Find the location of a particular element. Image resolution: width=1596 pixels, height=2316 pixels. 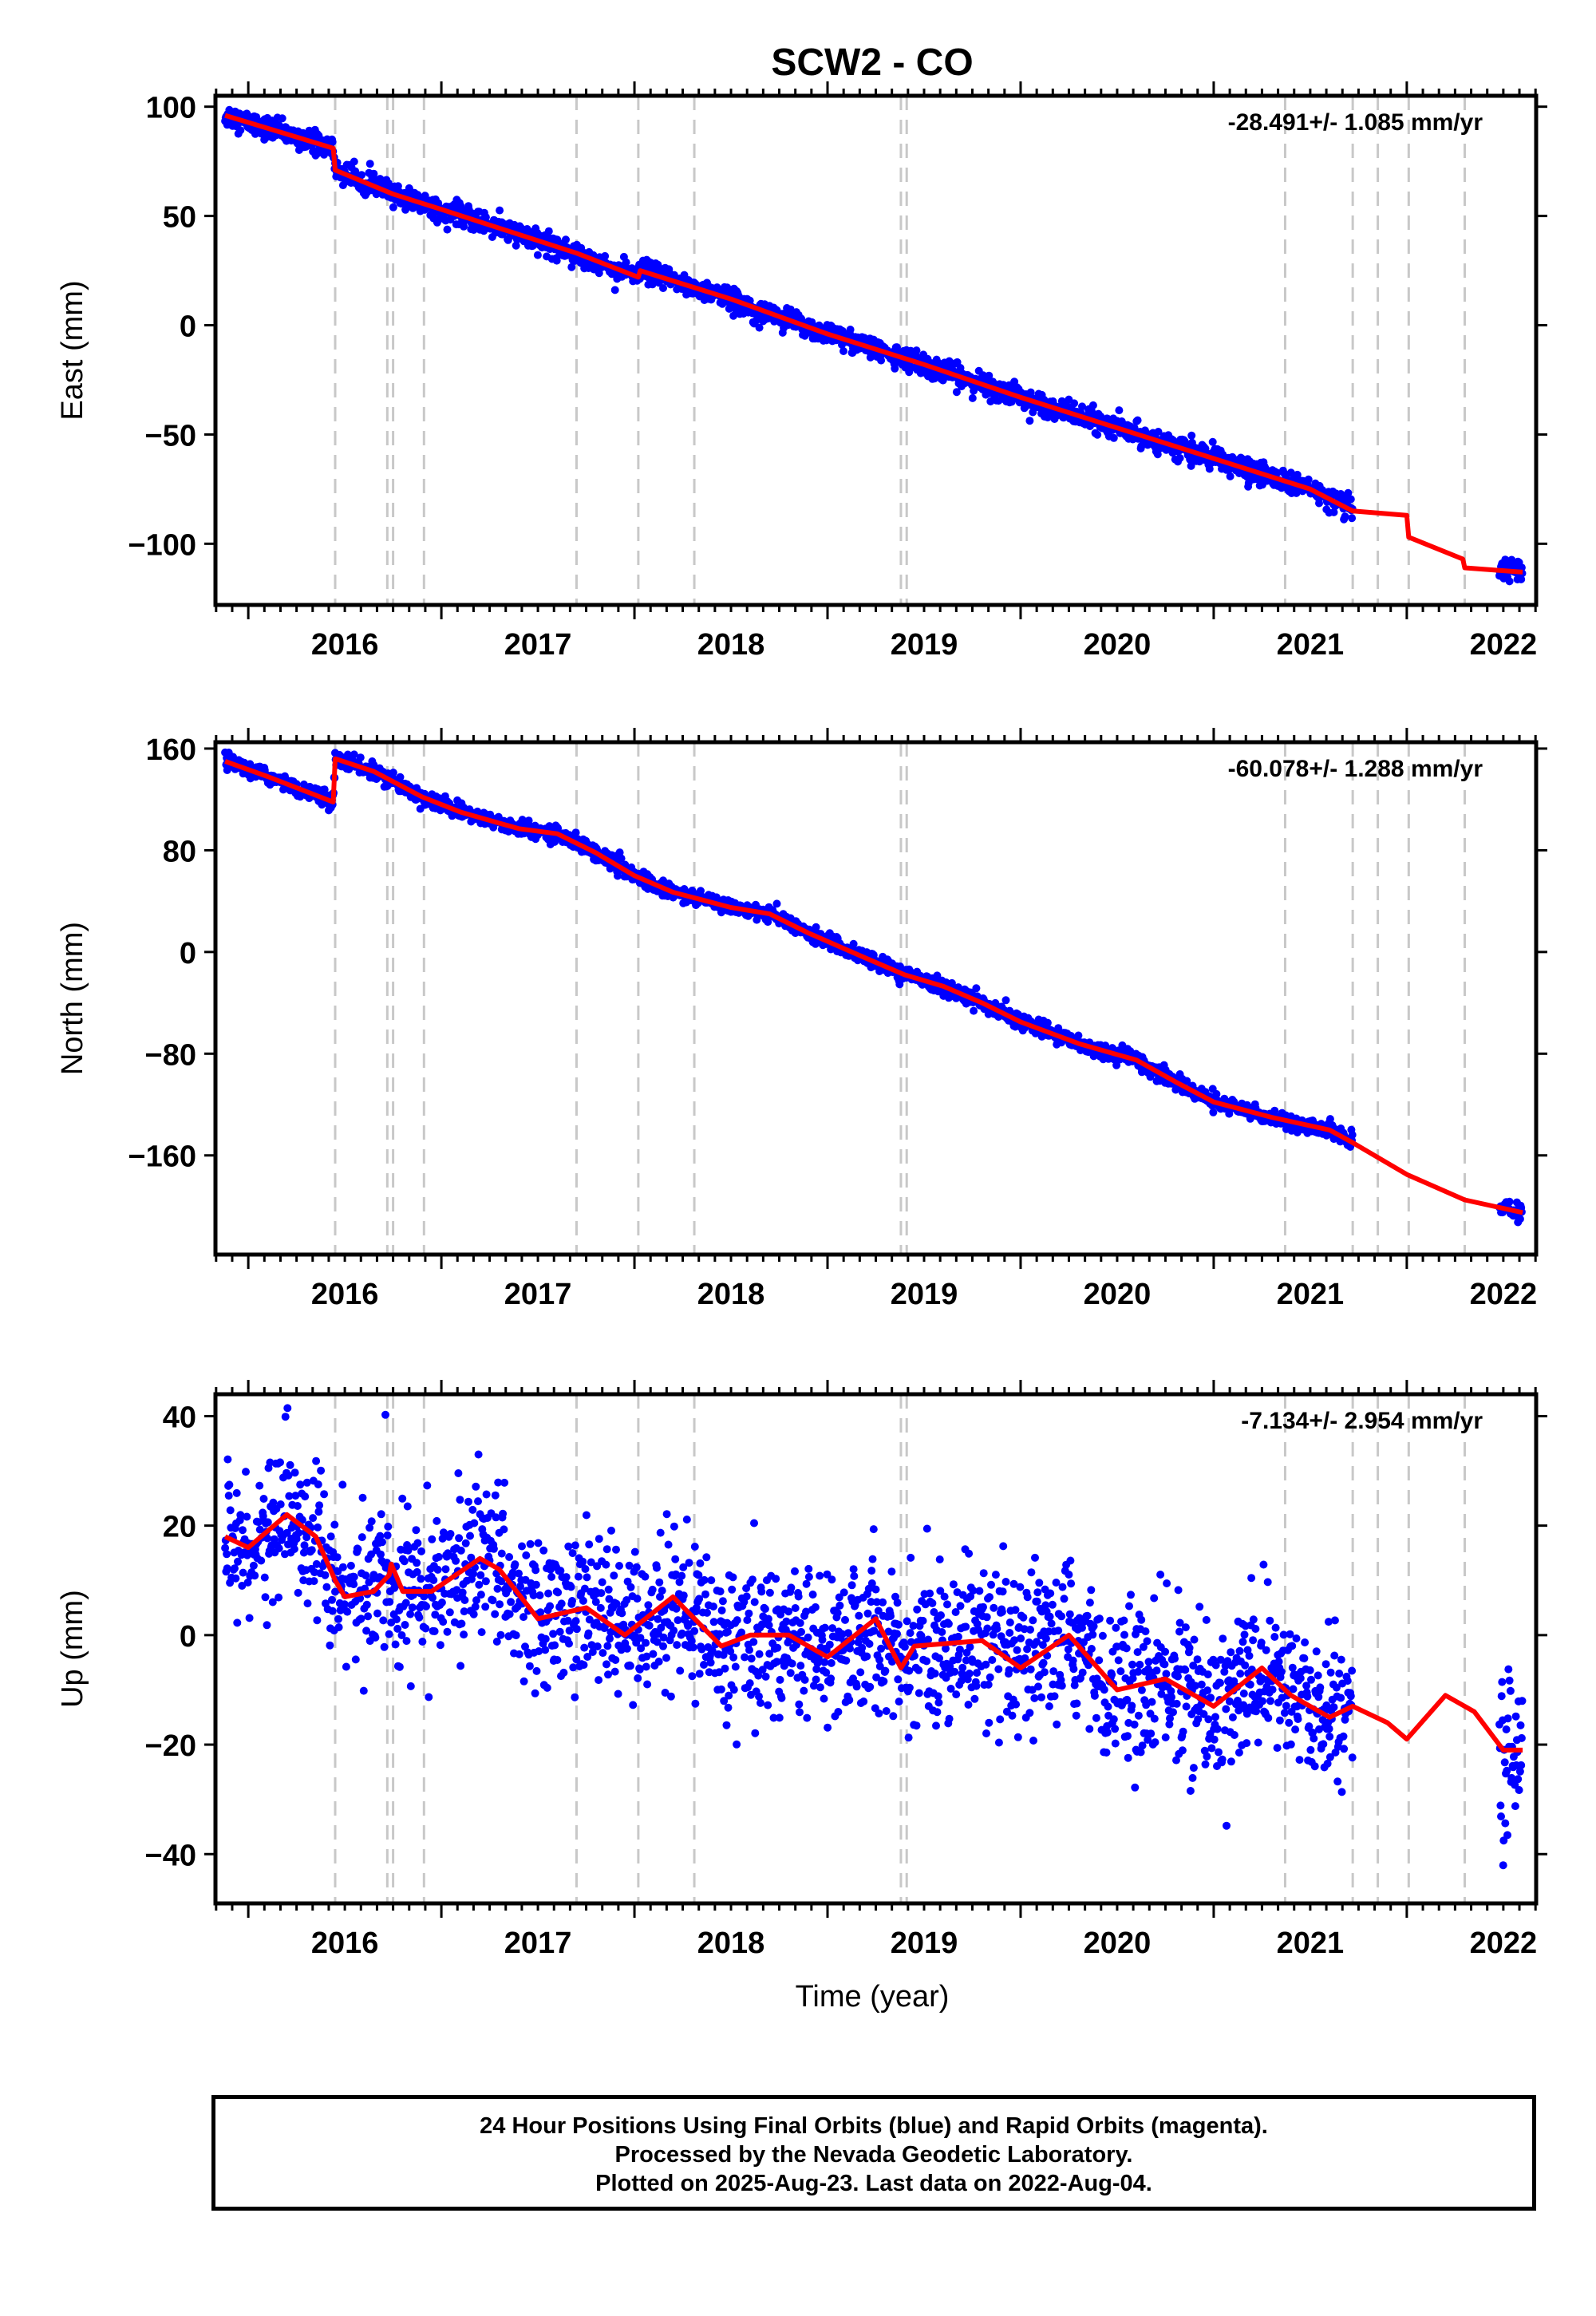

x-tick-label: 2020 is located at coordinates (1118, 1294).